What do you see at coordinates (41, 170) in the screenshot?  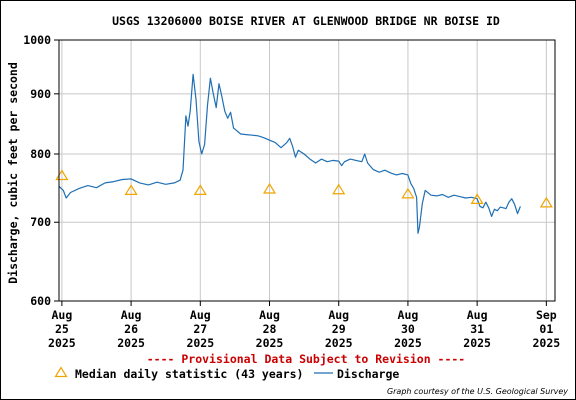 I see `y-axis: 600 700 800 900 1000` at bounding box center [41, 170].